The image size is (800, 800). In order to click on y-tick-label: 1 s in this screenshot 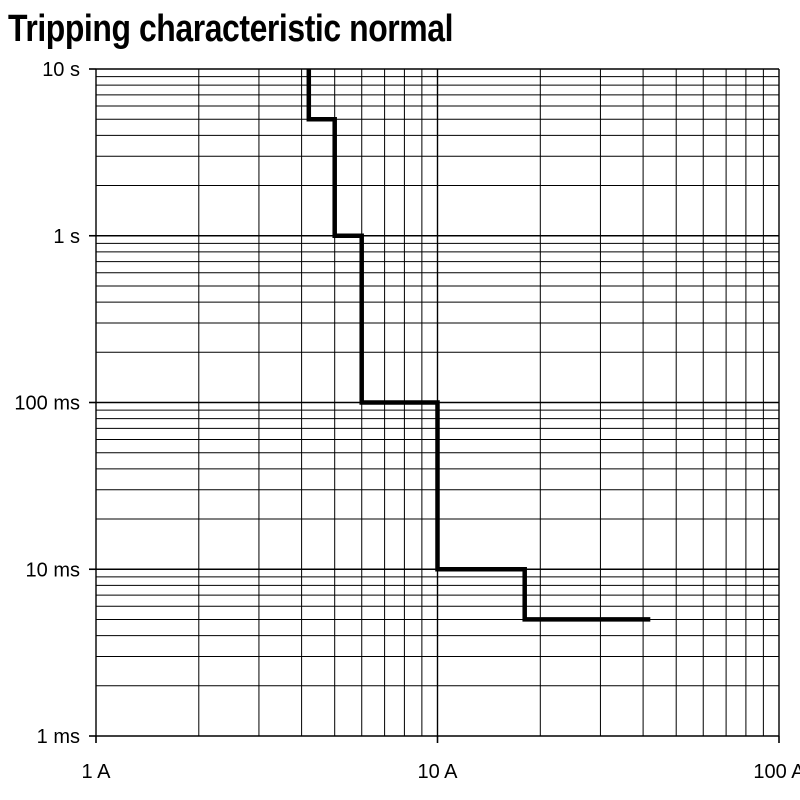, I will do `click(66, 237)`.